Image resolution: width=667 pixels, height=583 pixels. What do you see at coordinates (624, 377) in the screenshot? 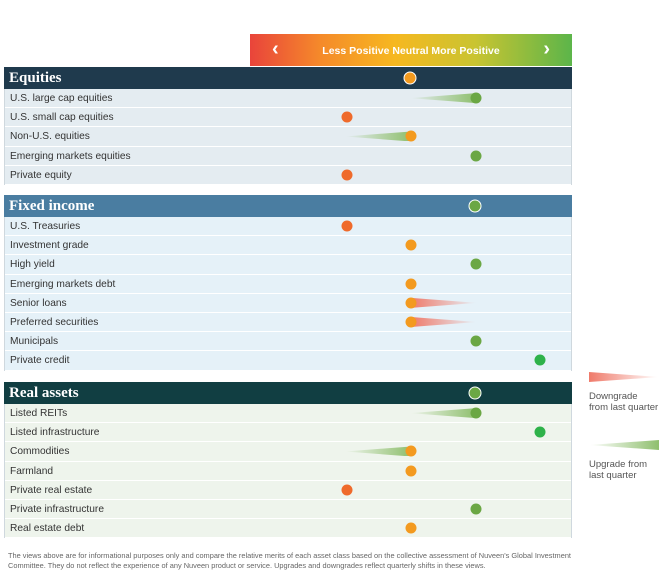
I see `downgrade-swatch` at bounding box center [624, 377].